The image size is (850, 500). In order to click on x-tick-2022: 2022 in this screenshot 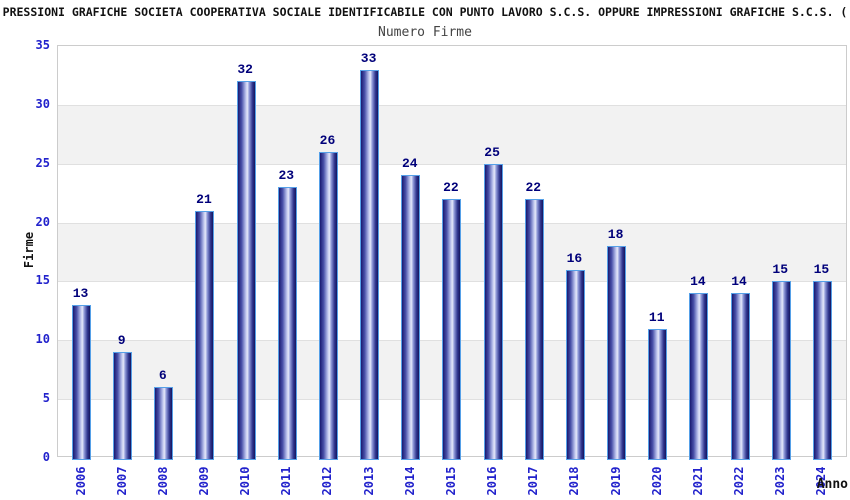, I will do `click(739, 481)`.